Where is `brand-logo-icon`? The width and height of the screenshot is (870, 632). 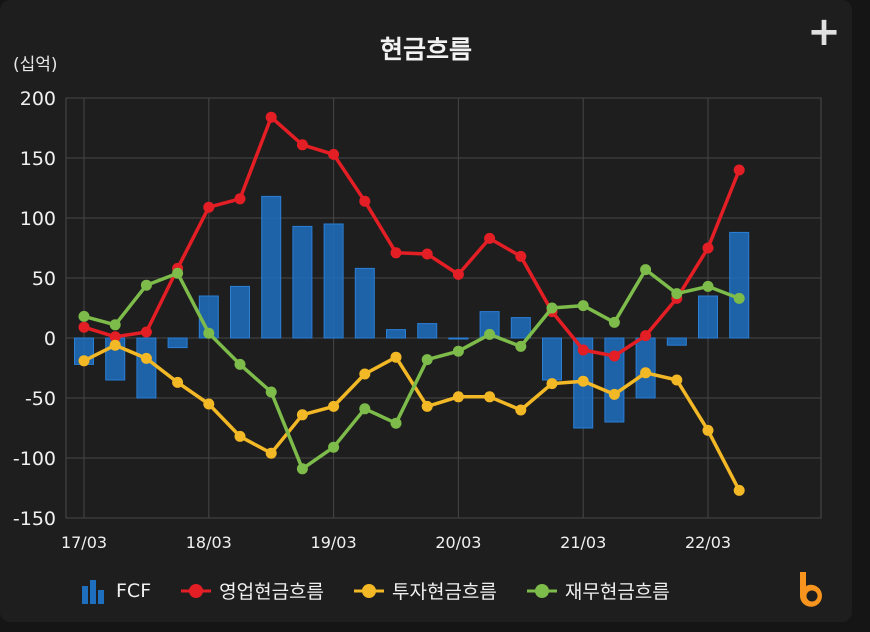
brand-logo-icon is located at coordinates (811, 589).